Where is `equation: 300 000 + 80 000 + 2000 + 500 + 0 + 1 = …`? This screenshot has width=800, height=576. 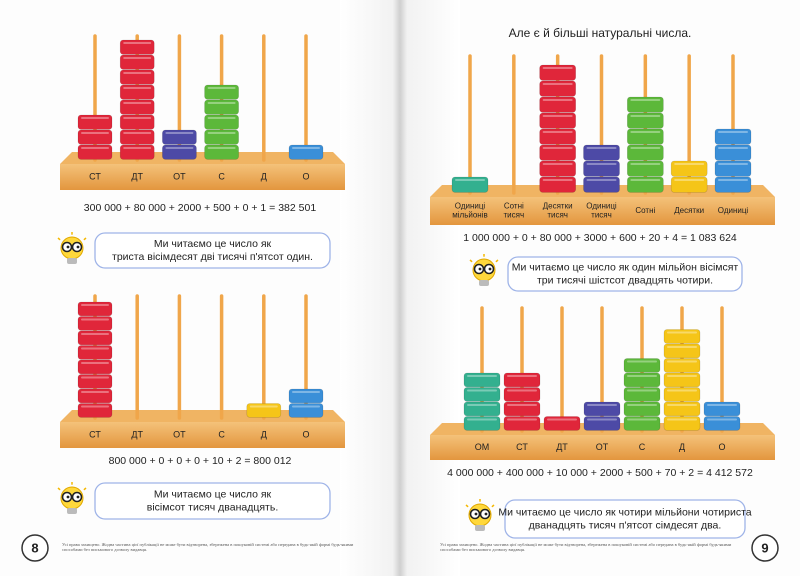 equation: 300 000 + 80 000 + 2000 + 500 + 0 + 1 = … is located at coordinates (200, 208).